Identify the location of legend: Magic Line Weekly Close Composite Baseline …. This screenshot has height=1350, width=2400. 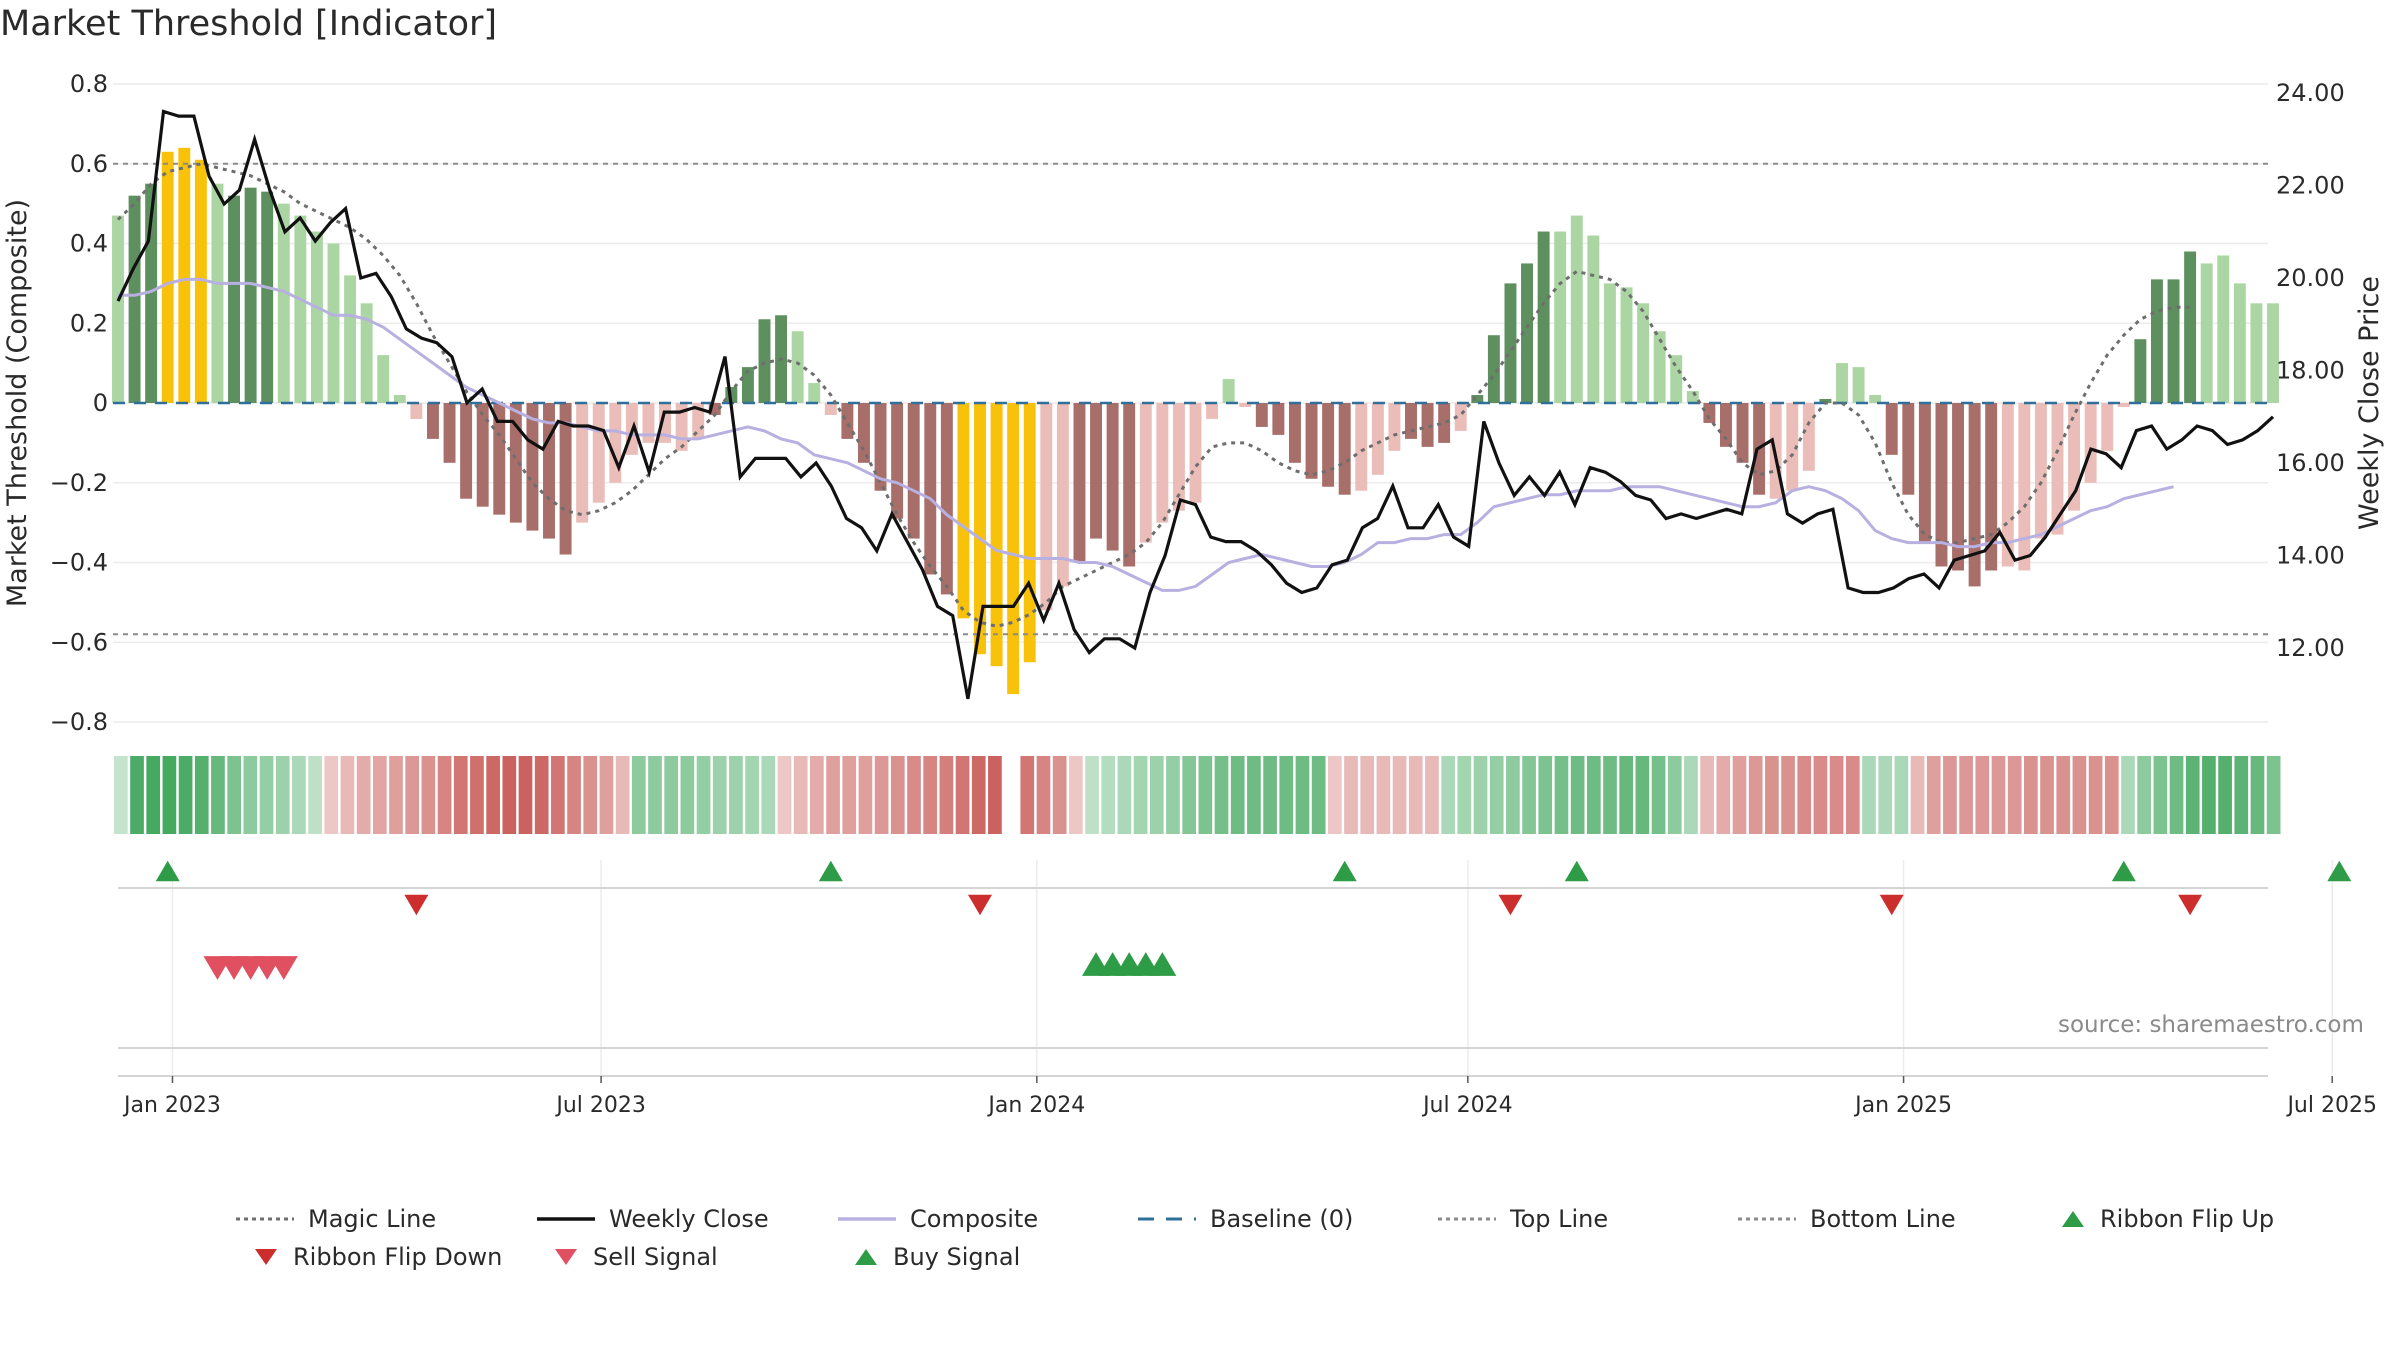
(1303, 1243).